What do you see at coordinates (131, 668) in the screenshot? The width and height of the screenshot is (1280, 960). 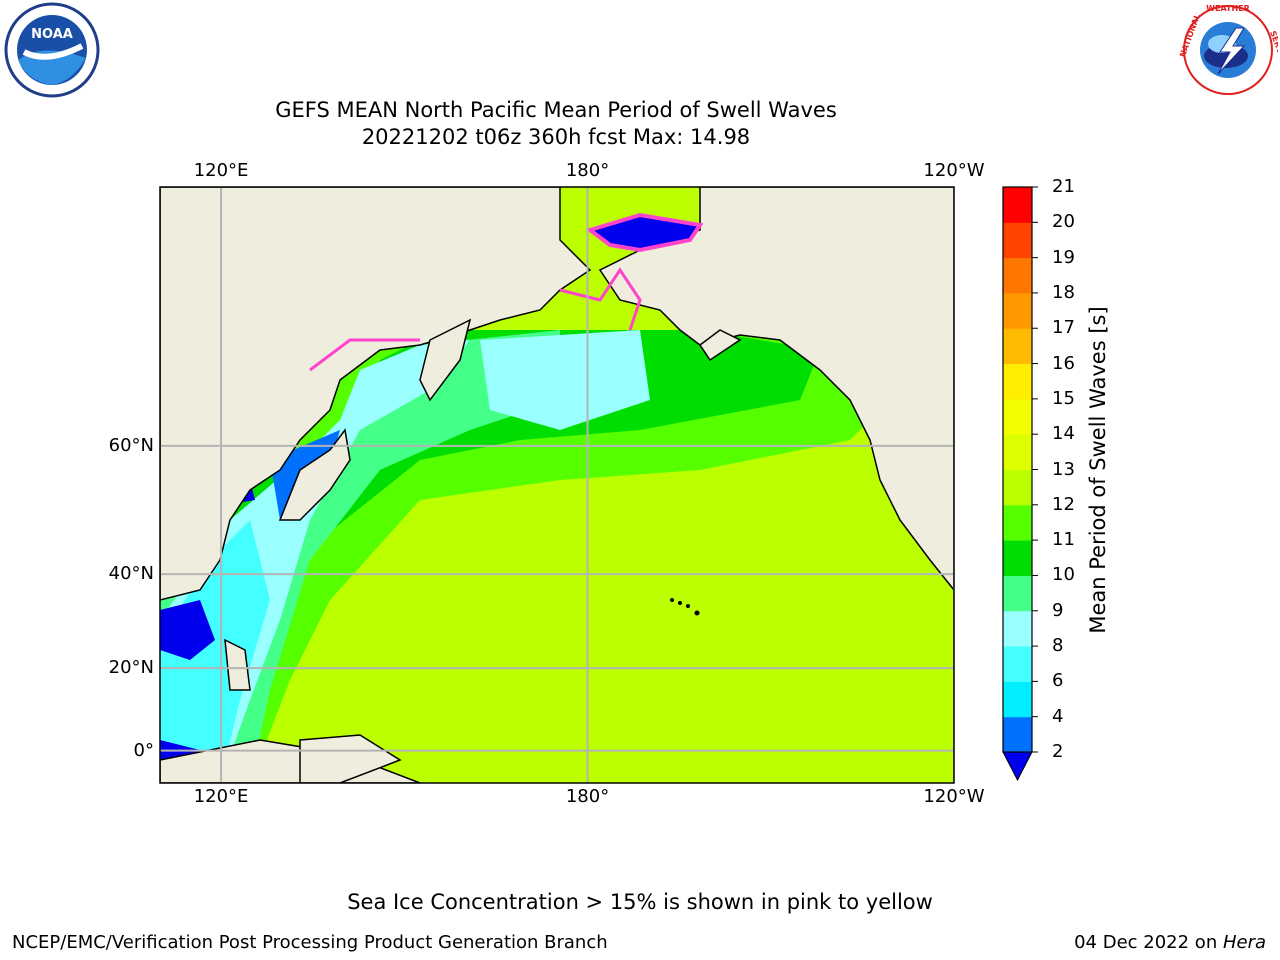 I see `lat-tick-label: 20°N` at bounding box center [131, 668].